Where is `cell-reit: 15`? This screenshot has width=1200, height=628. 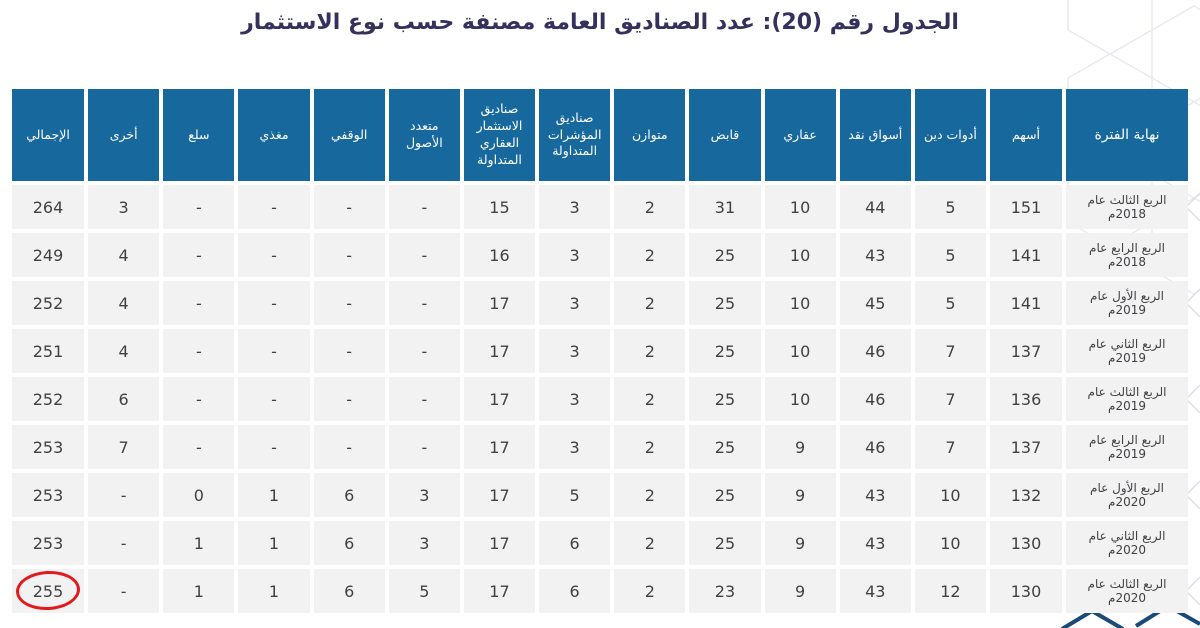 cell-reit: 15 is located at coordinates (499, 207).